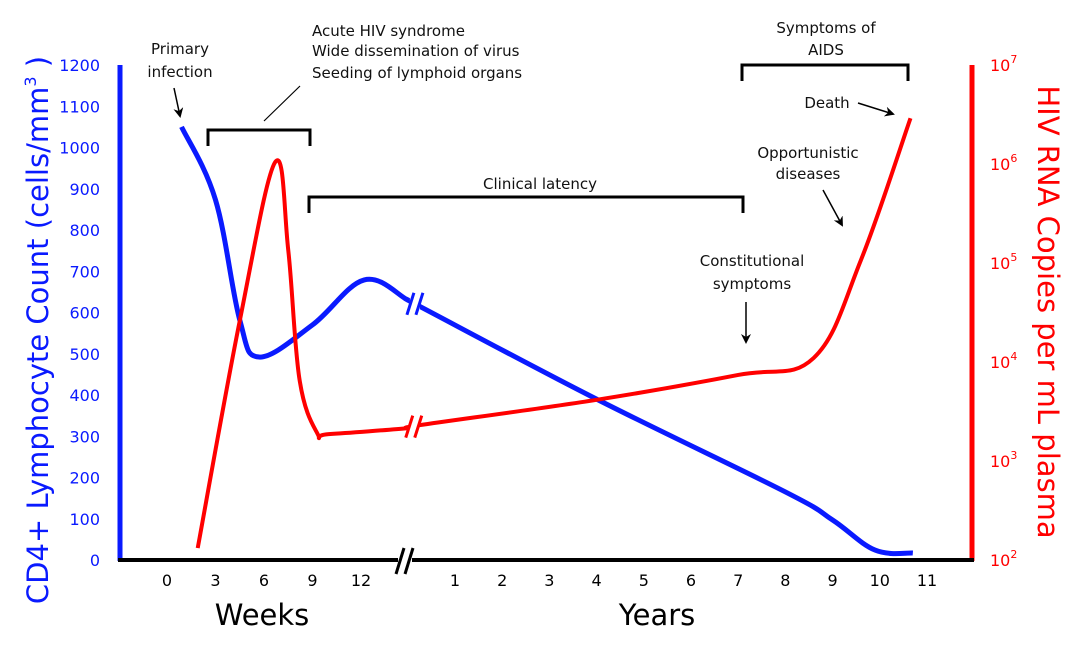  I want to click on svg-text: Death, so click(826, 103).